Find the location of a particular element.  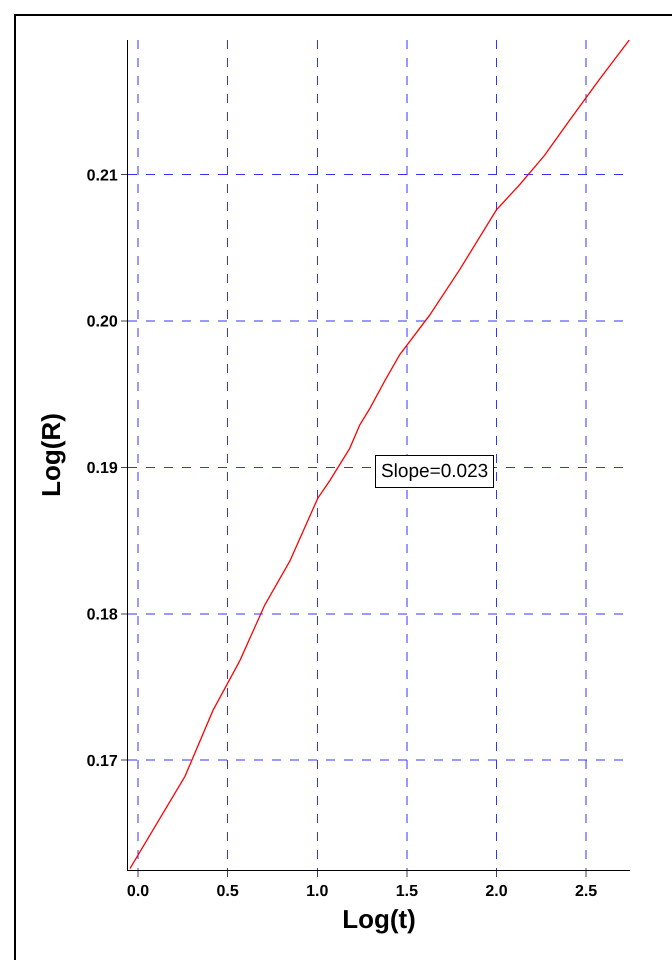

y-axis-title: Log(R) is located at coordinates (51, 455).